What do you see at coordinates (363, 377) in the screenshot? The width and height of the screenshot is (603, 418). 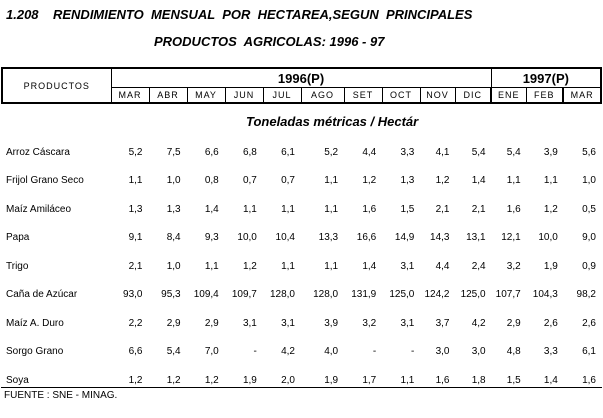 I see `yield-cell: 1,7` at bounding box center [363, 377].